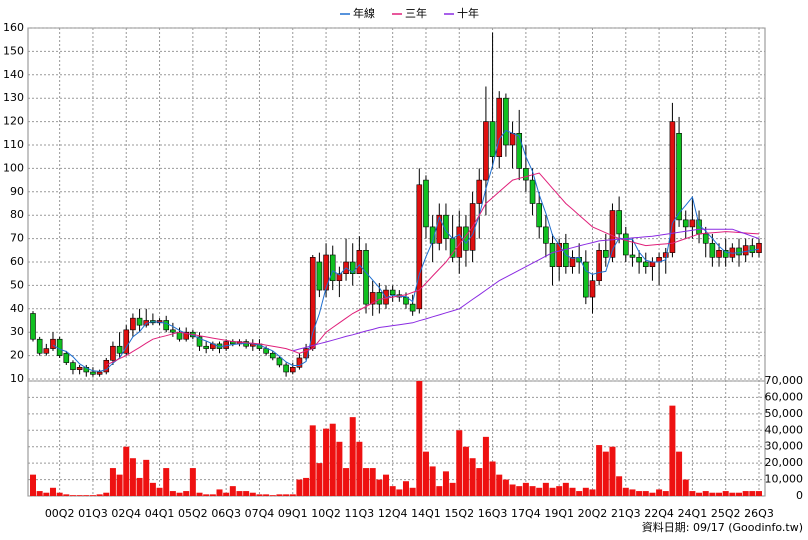 The image size is (808, 540). What do you see at coordinates (260, 513) in the screenshot?
I see `x-tick-label: 07Q4` at bounding box center [260, 513].